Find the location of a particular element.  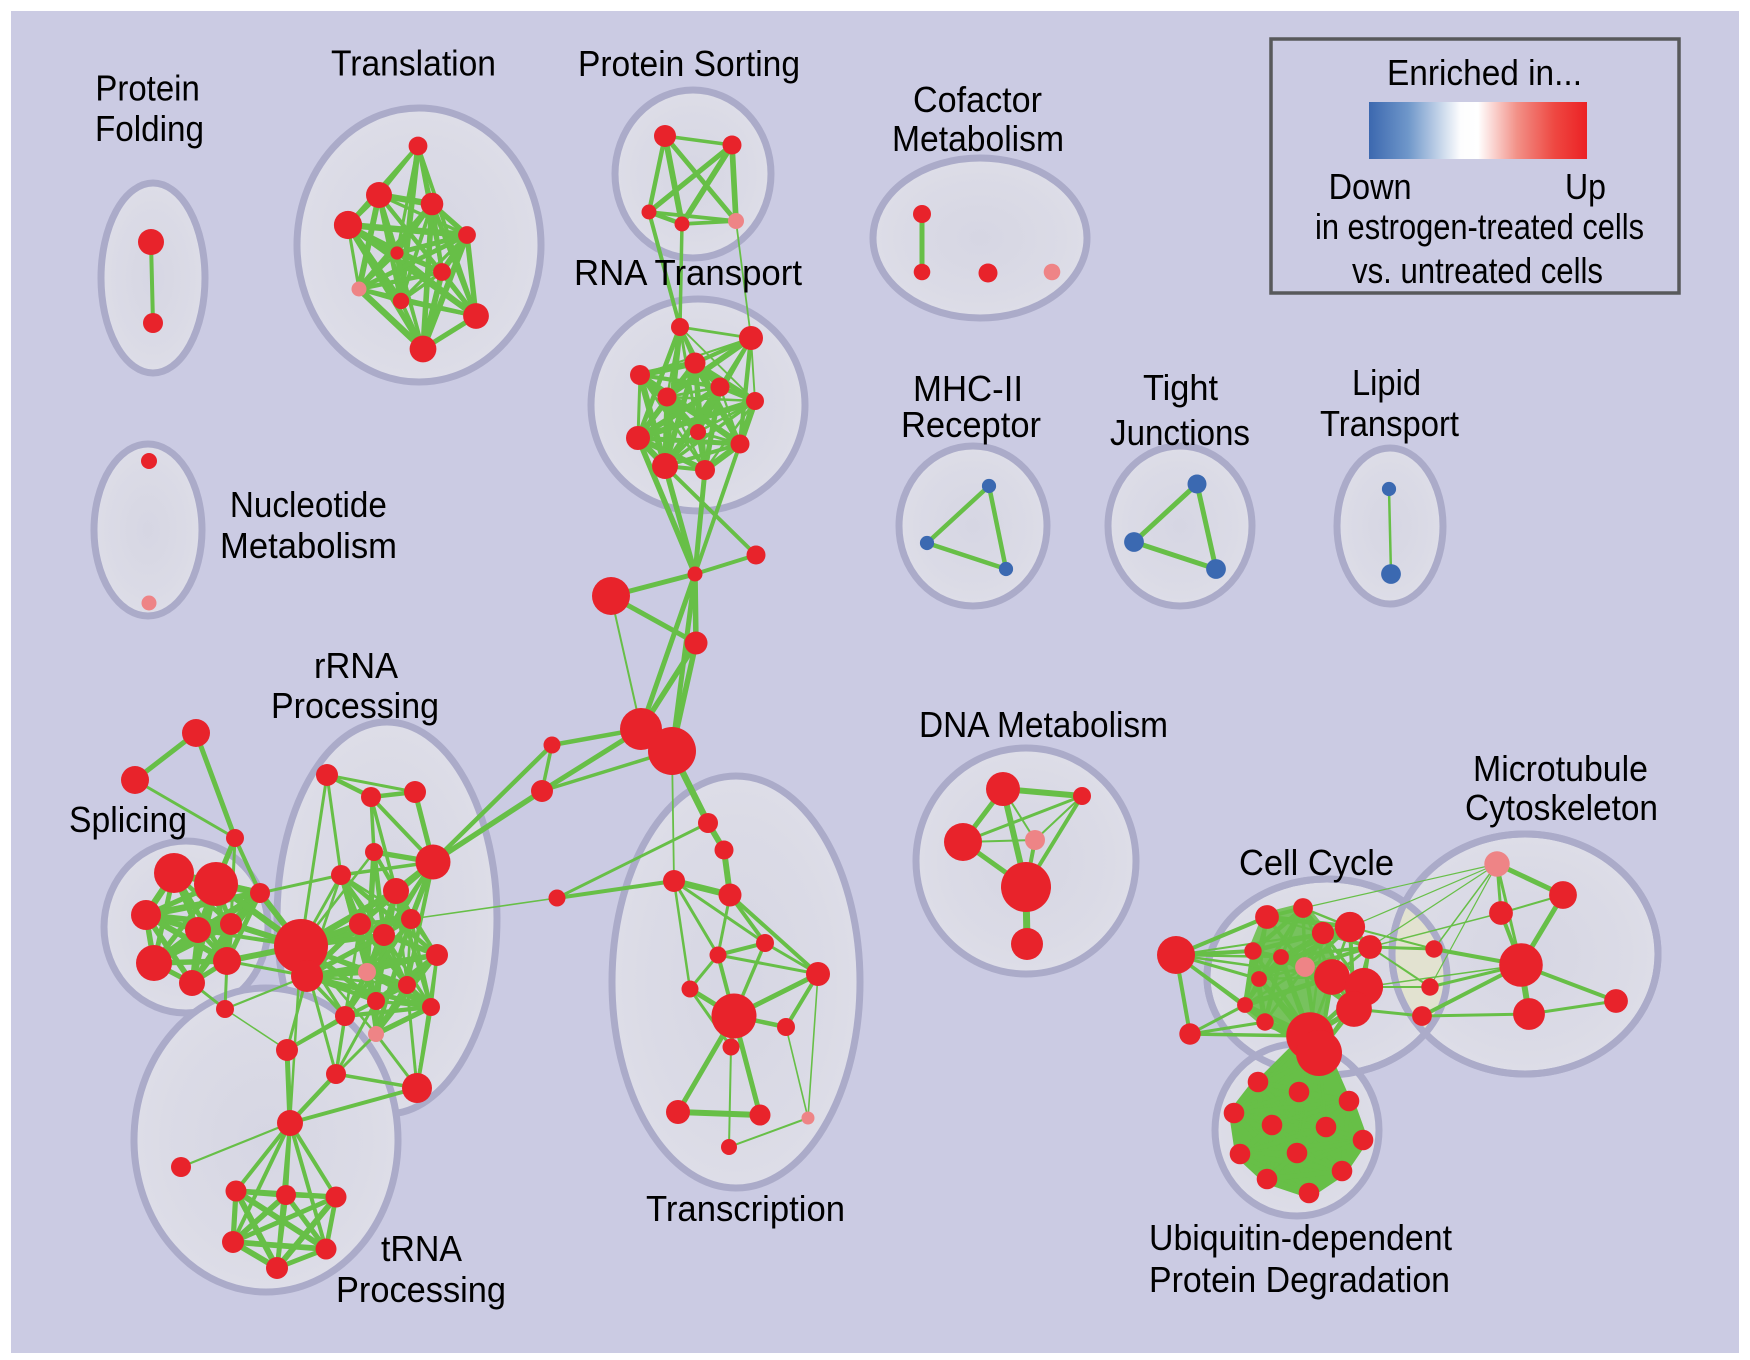

svg-text: Nucleotide is located at coordinates (308, 504).